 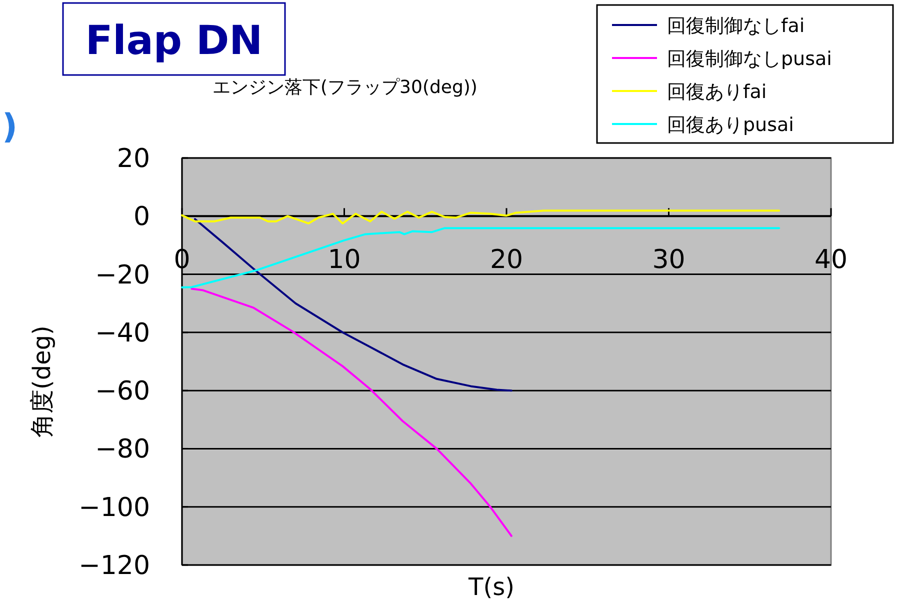 What do you see at coordinates (42, 382) in the screenshot?
I see `y-axis-title: 角度(deg)` at bounding box center [42, 382].